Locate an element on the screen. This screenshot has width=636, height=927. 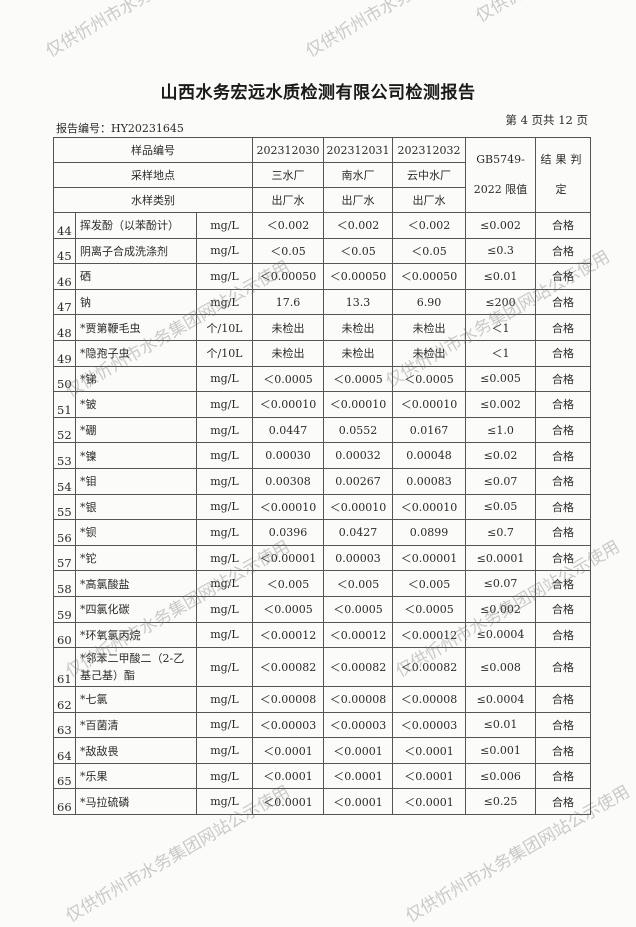
type-2: 出厂水 is located at coordinates (358, 200).